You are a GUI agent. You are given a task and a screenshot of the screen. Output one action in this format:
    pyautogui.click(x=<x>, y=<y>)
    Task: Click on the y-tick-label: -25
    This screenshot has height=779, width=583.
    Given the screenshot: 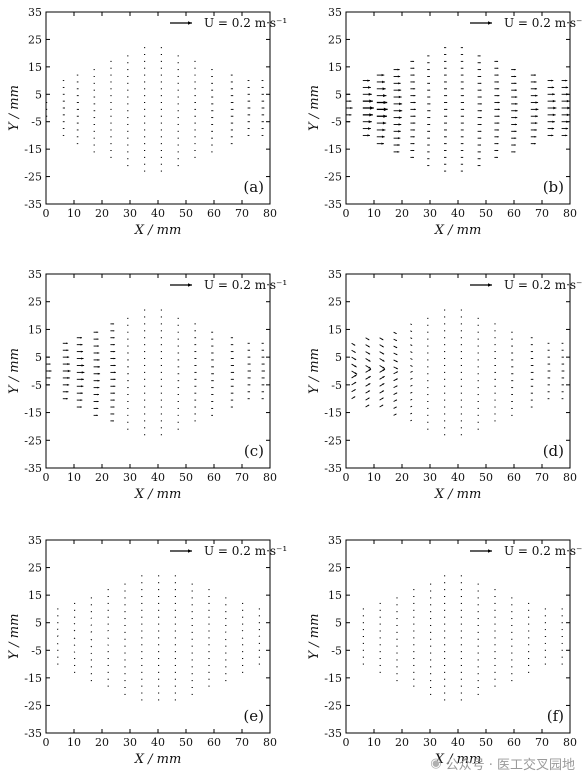 What is the action you would take?
    pyautogui.click(x=333, y=177)
    